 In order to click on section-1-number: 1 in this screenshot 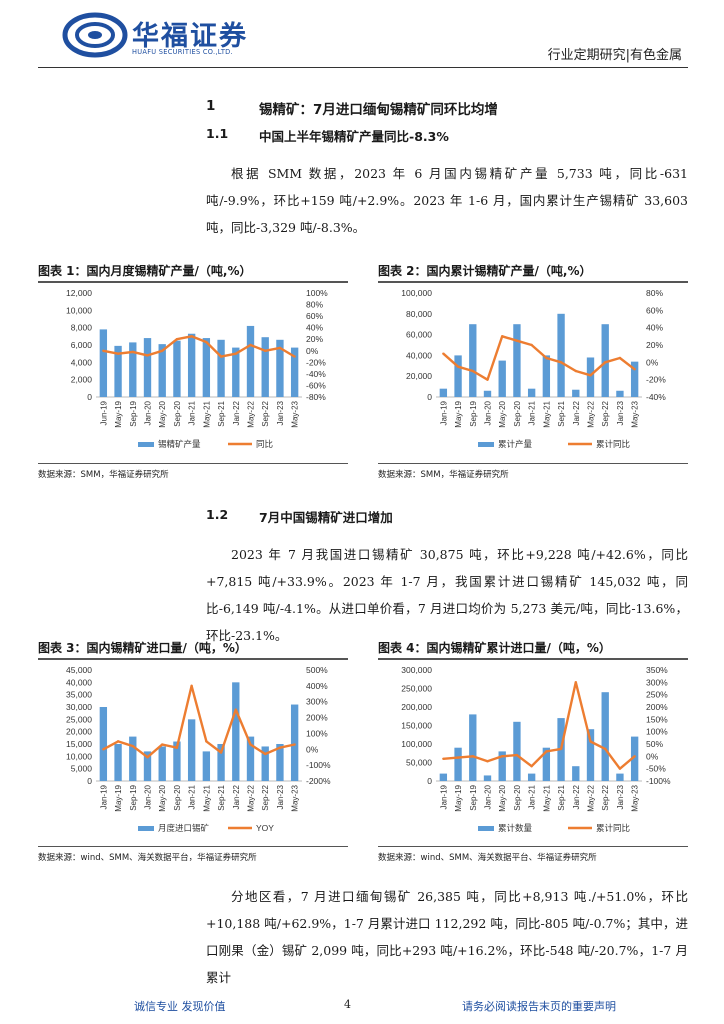, I will do `click(211, 106)`.